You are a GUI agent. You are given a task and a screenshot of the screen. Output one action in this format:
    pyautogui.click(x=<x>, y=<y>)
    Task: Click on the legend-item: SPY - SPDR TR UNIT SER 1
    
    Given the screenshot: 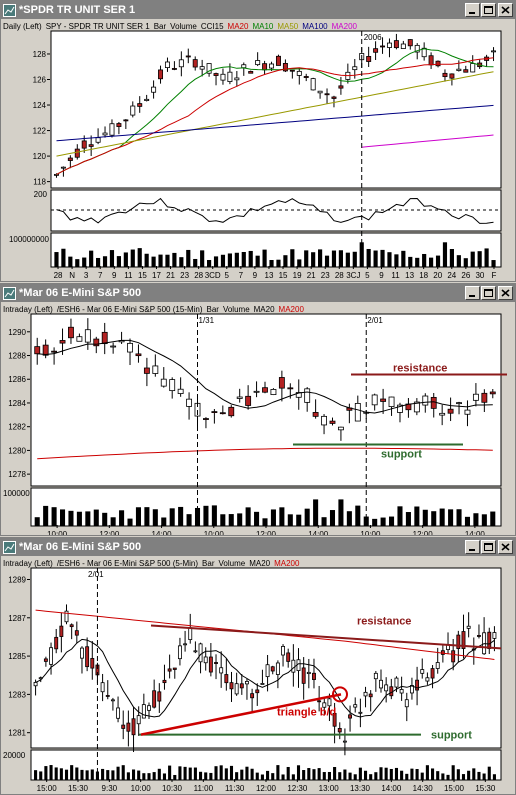 What is the action you would take?
    pyautogui.click(x=97, y=26)
    